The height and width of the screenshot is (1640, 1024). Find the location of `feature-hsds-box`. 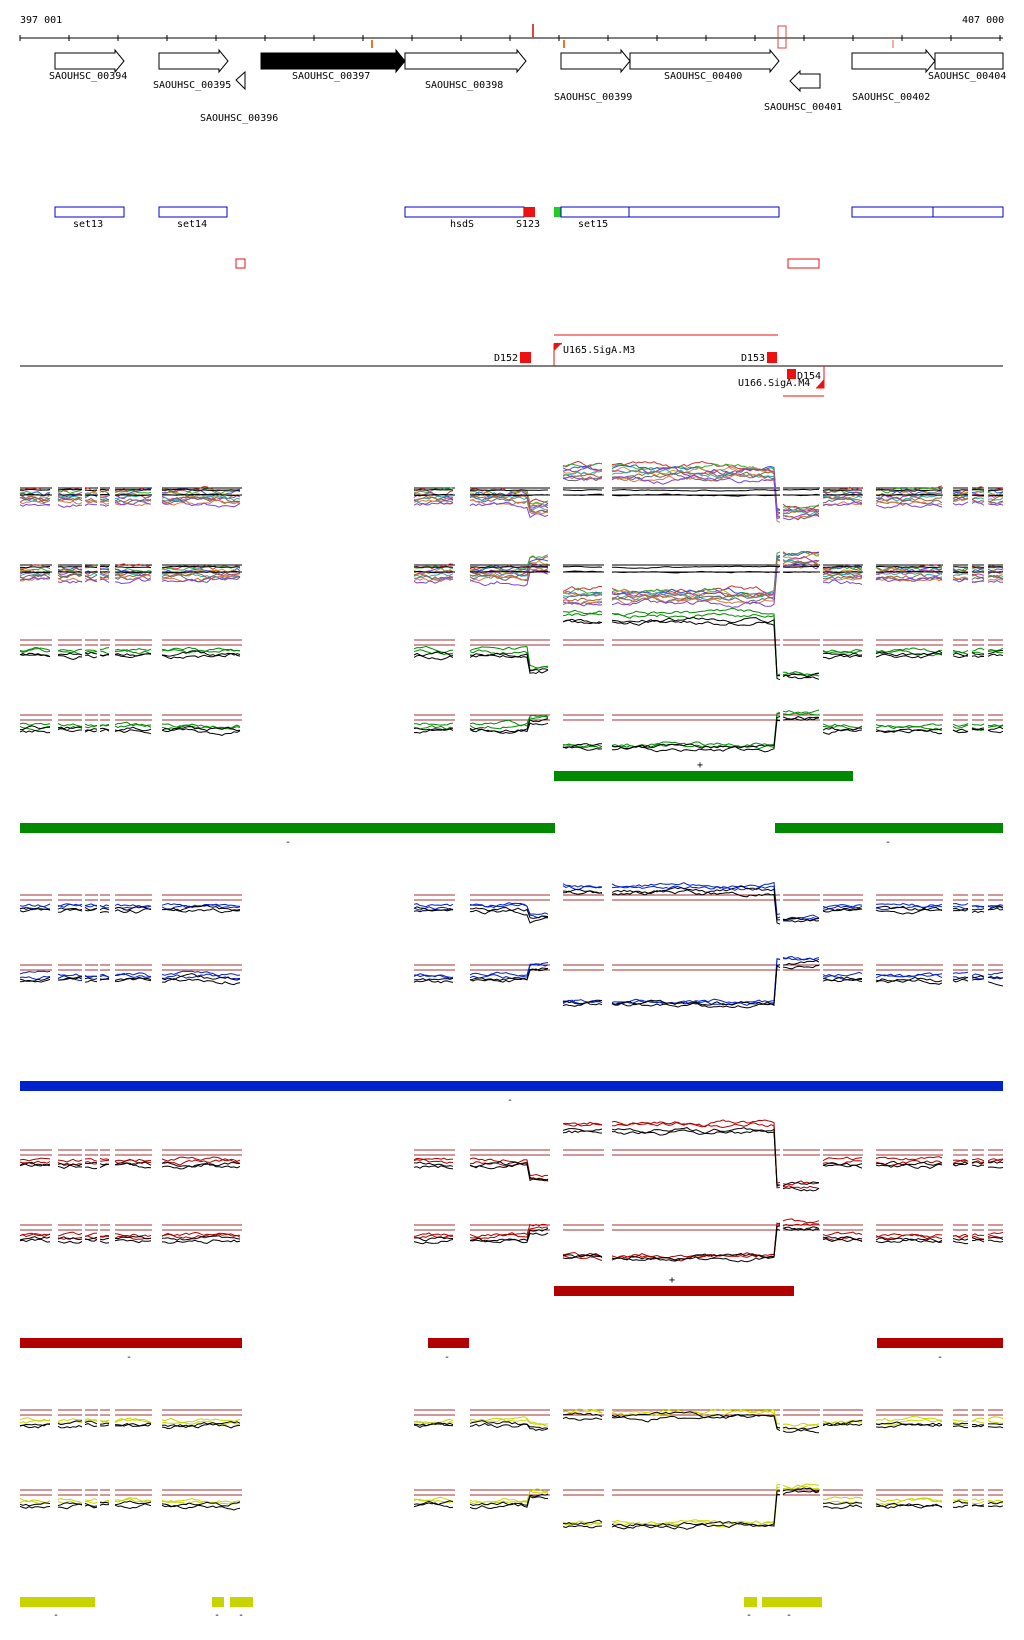

feature-hsds-box is located at coordinates (464, 212).